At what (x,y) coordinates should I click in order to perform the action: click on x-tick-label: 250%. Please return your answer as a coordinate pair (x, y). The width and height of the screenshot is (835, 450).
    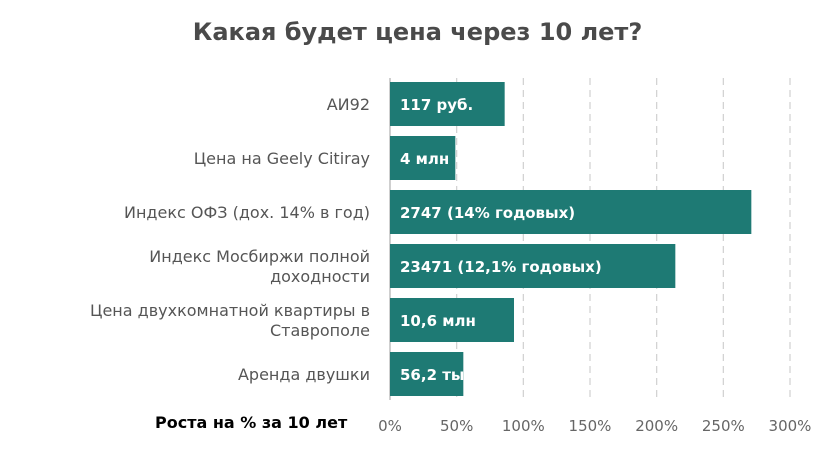
    Looking at the image, I should click on (723, 426).